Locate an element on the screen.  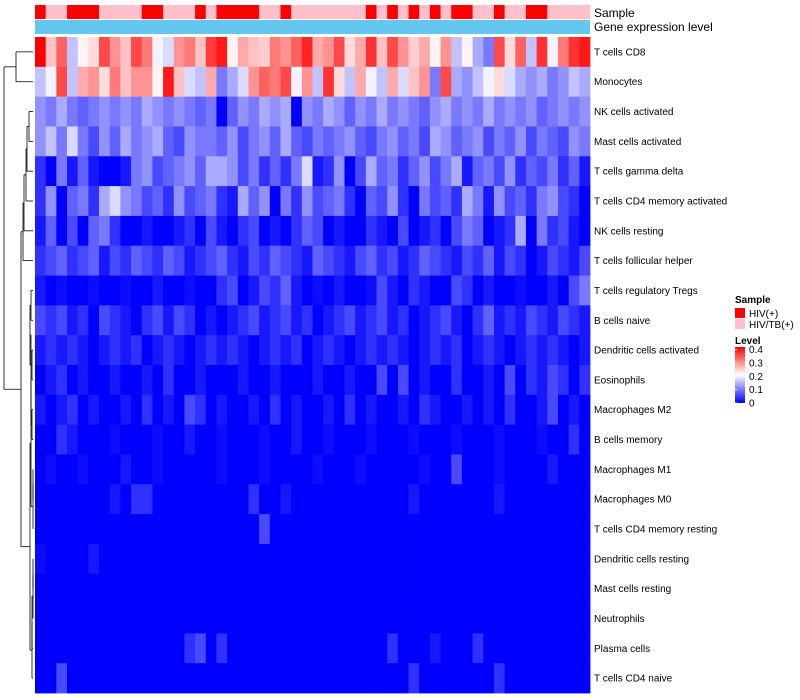
legend-level-tick-label: 0.4 is located at coordinates (756, 350).